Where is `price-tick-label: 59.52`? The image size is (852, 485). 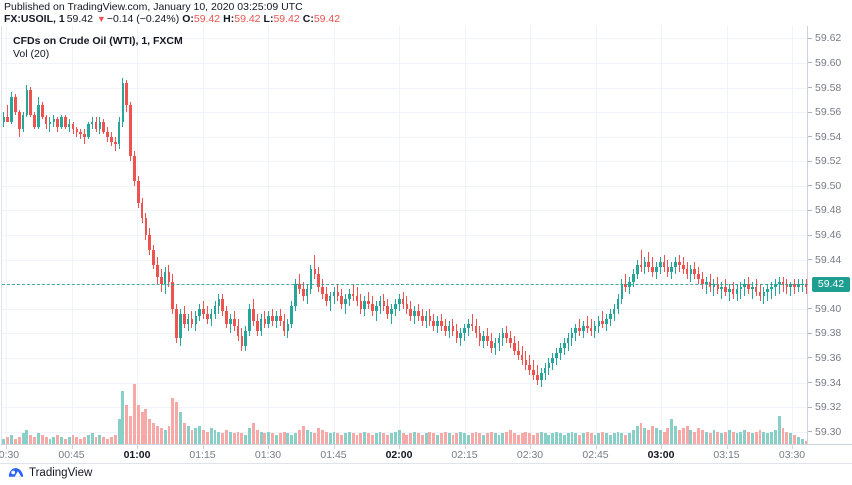 price-tick-label: 59.52 is located at coordinates (828, 161).